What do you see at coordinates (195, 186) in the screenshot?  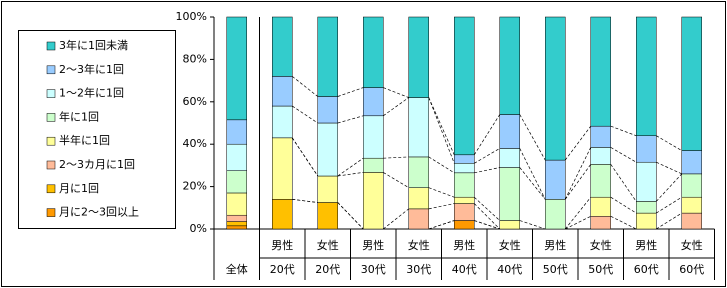 I see `y-tick-label: 20%` at bounding box center [195, 186].